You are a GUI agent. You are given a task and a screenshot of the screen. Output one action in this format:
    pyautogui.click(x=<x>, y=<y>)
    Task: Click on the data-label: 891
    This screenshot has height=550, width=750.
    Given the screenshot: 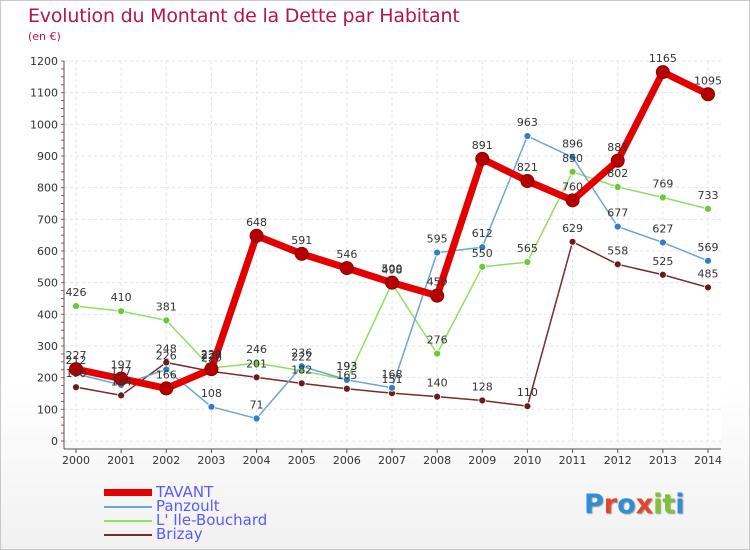 What is the action you would take?
    pyautogui.click(x=482, y=145)
    